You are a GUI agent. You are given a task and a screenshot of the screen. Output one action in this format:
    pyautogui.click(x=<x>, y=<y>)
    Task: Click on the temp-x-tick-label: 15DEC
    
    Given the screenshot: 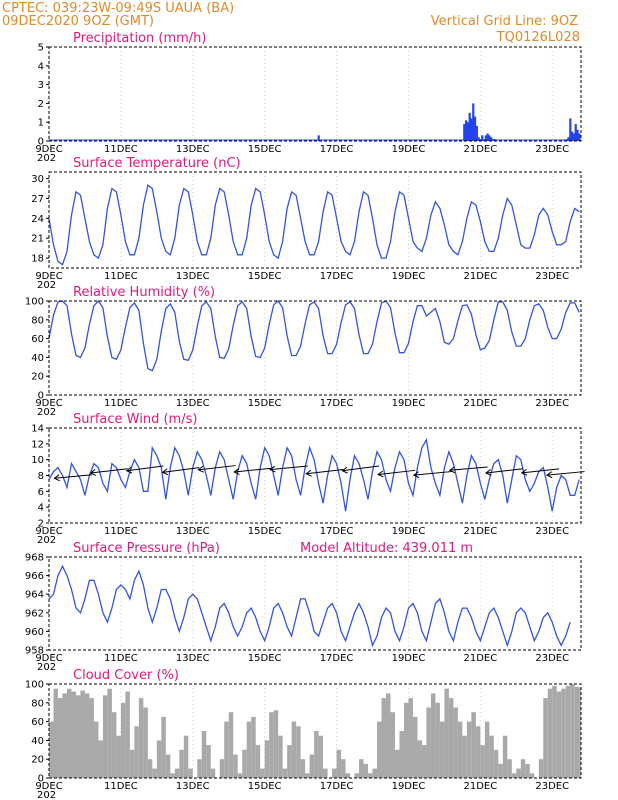 What is the action you would take?
    pyautogui.click(x=265, y=276)
    